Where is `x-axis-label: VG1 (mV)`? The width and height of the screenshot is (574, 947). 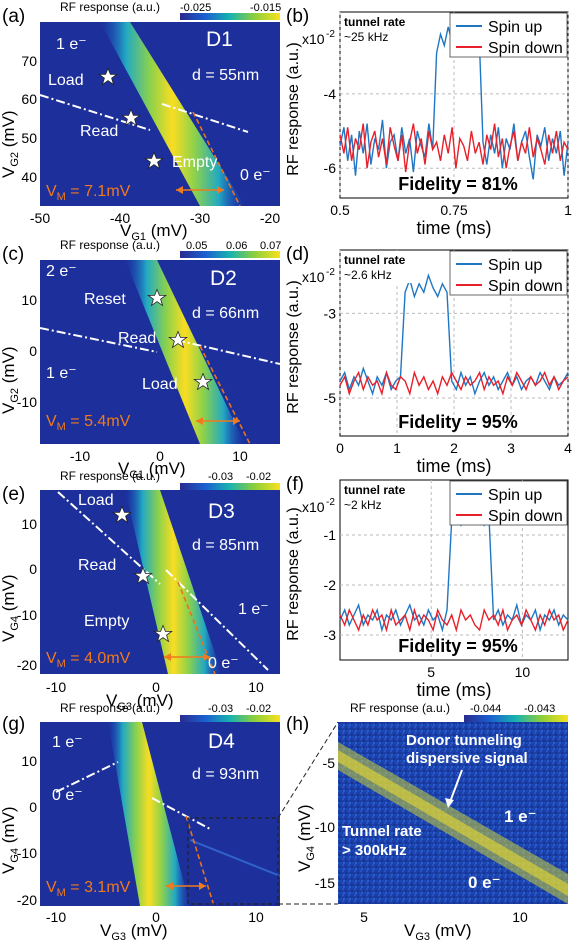 x-axis-label: VG1 (mV) is located at coordinates (154, 232).